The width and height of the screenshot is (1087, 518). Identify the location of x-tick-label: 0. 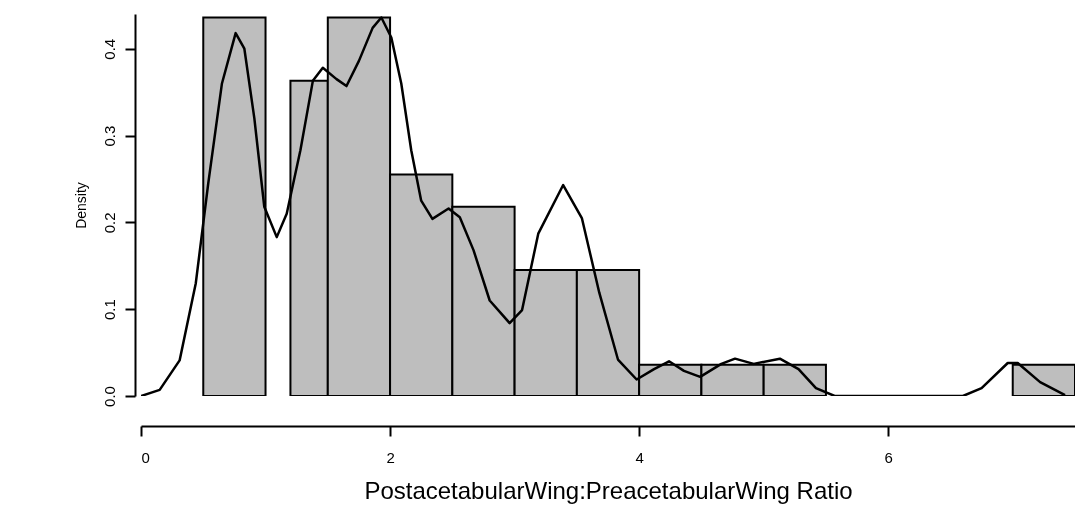
(145, 457).